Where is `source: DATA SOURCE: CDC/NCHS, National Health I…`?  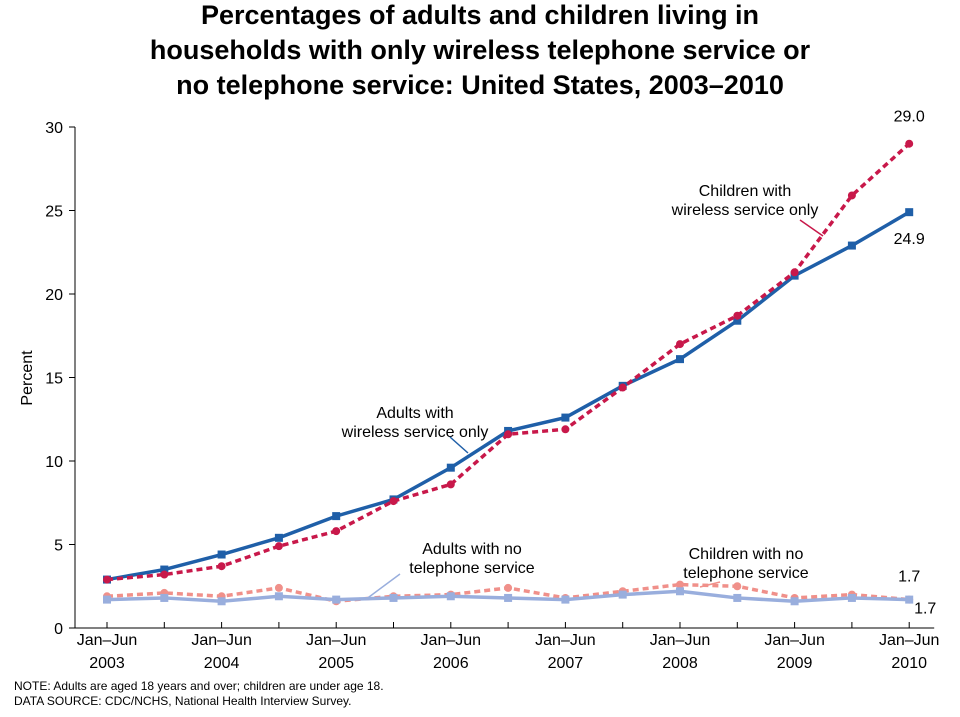 source: DATA SOURCE: CDC/NCHS, National Health I… is located at coordinates (182, 701).